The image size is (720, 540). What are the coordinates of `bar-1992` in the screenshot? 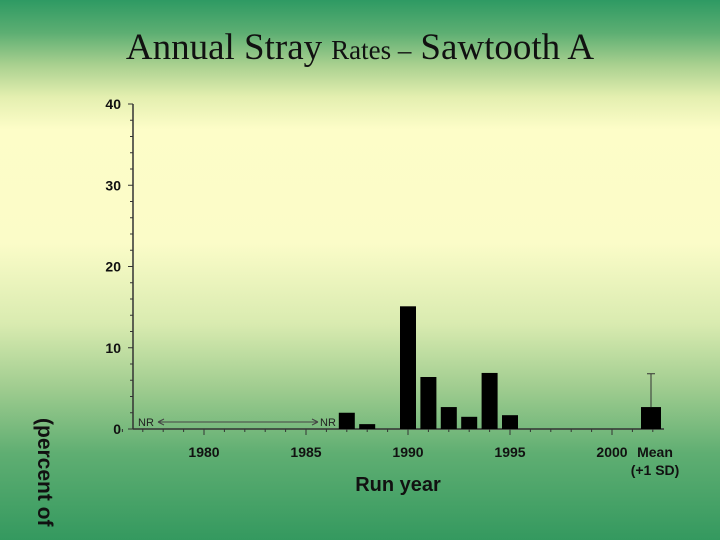 It's located at (448, 418).